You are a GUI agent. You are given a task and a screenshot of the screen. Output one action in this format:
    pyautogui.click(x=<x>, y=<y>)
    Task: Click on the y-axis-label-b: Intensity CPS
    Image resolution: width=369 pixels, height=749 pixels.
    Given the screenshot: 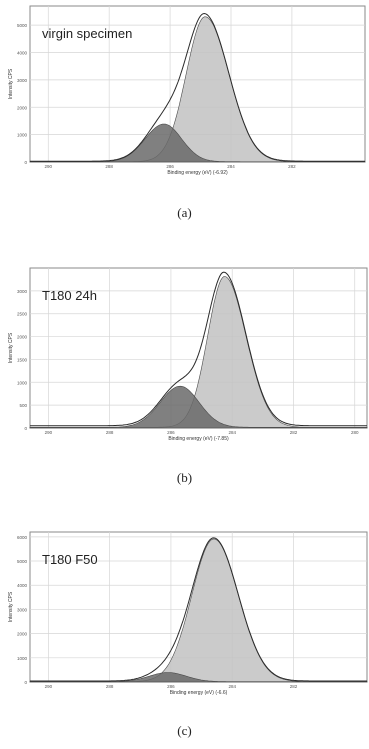 What is the action you would take?
    pyautogui.click(x=11, y=347)
    